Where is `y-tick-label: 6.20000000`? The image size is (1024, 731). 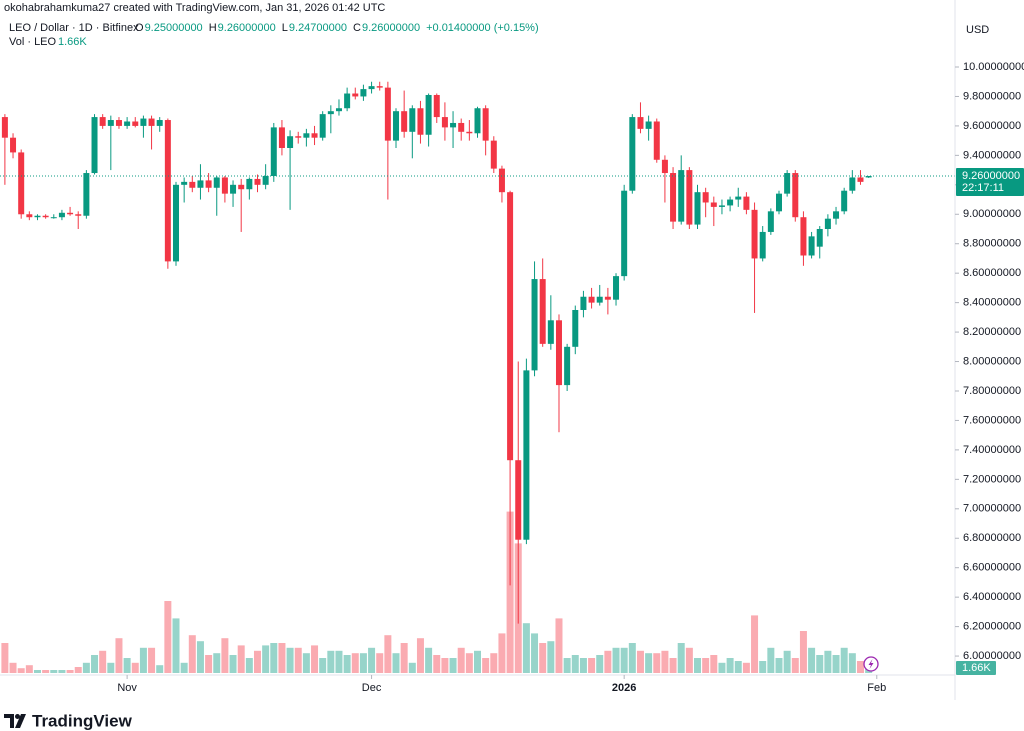 y-tick-label: 6.20000000 is located at coordinates (992, 627).